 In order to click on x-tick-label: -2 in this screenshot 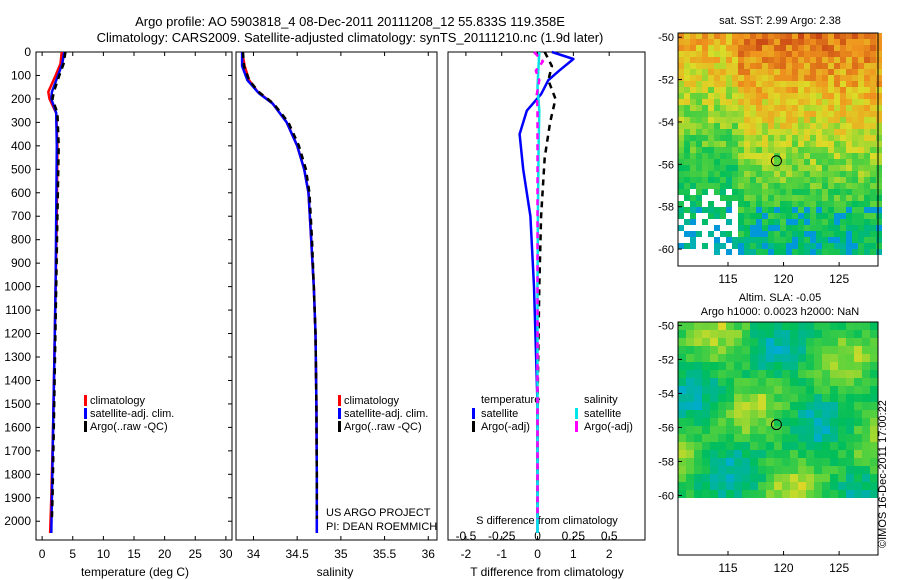, I will do `click(466, 554)`.